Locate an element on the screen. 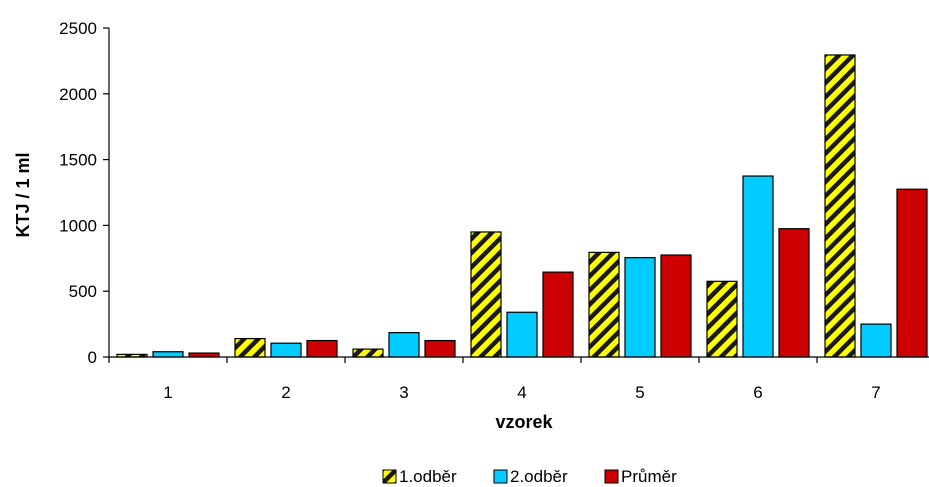 The height and width of the screenshot is (487, 929). x-tick-label: 1 is located at coordinates (167, 392).